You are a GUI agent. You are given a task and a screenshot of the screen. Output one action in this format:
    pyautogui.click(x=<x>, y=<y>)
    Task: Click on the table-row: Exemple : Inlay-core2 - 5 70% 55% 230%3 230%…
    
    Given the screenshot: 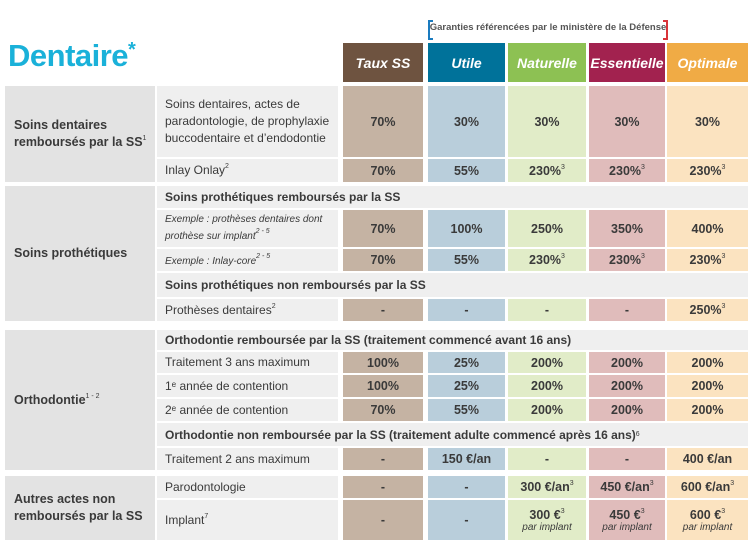 What is the action you would take?
    pyautogui.click(x=452, y=260)
    